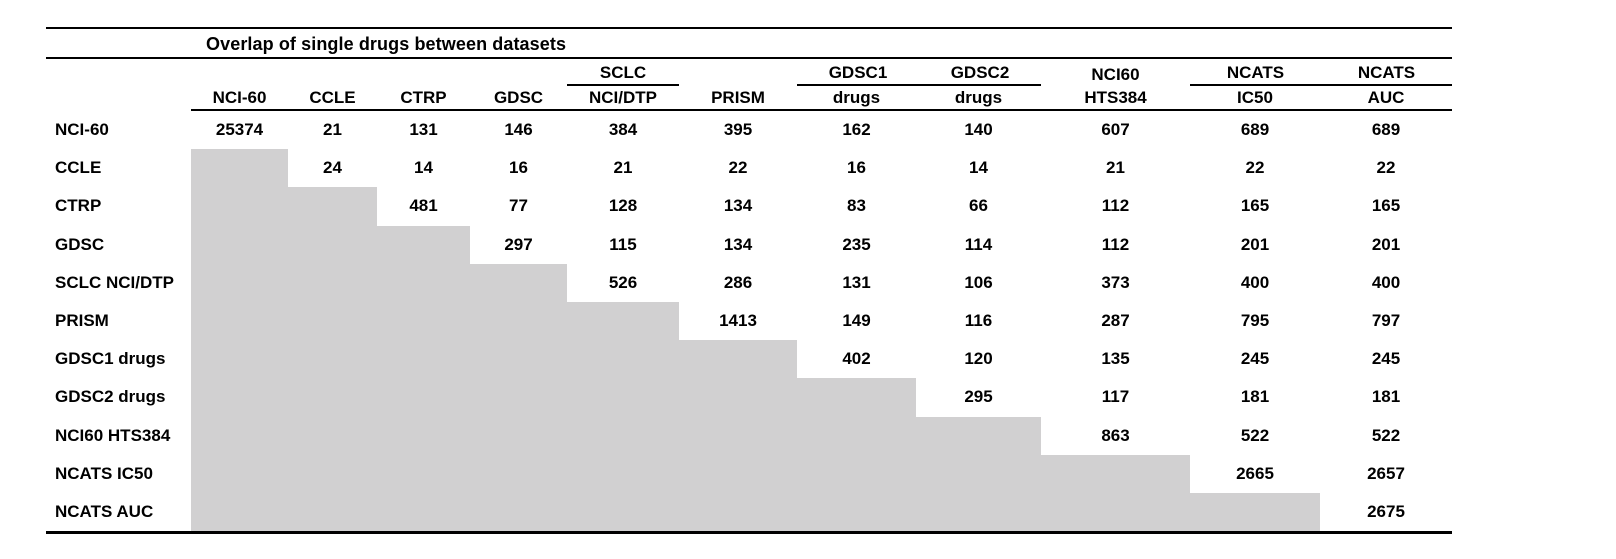 The height and width of the screenshot is (559, 1616). What do you see at coordinates (978, 321) in the screenshot?
I see `data-cell: 116` at bounding box center [978, 321].